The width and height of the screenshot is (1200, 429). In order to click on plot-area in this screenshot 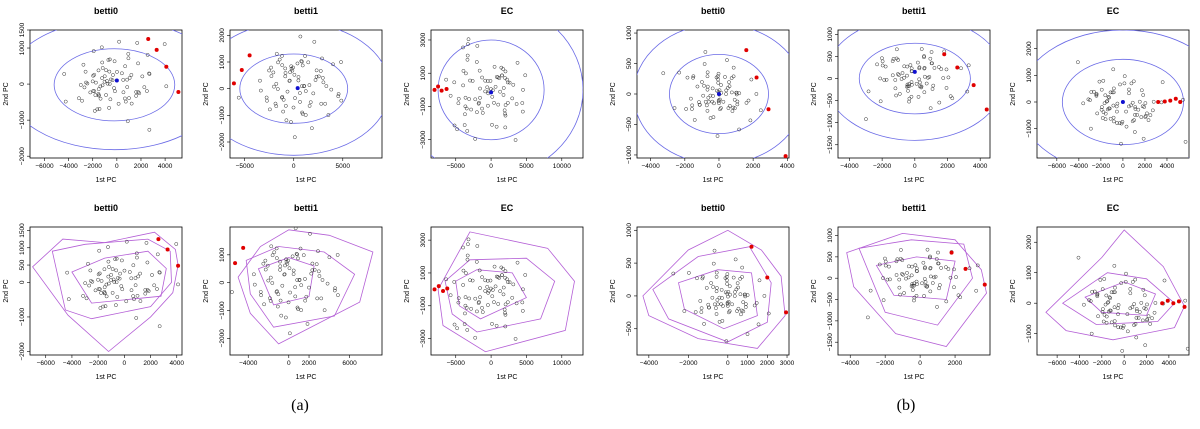, I will do `click(916, 289)`.